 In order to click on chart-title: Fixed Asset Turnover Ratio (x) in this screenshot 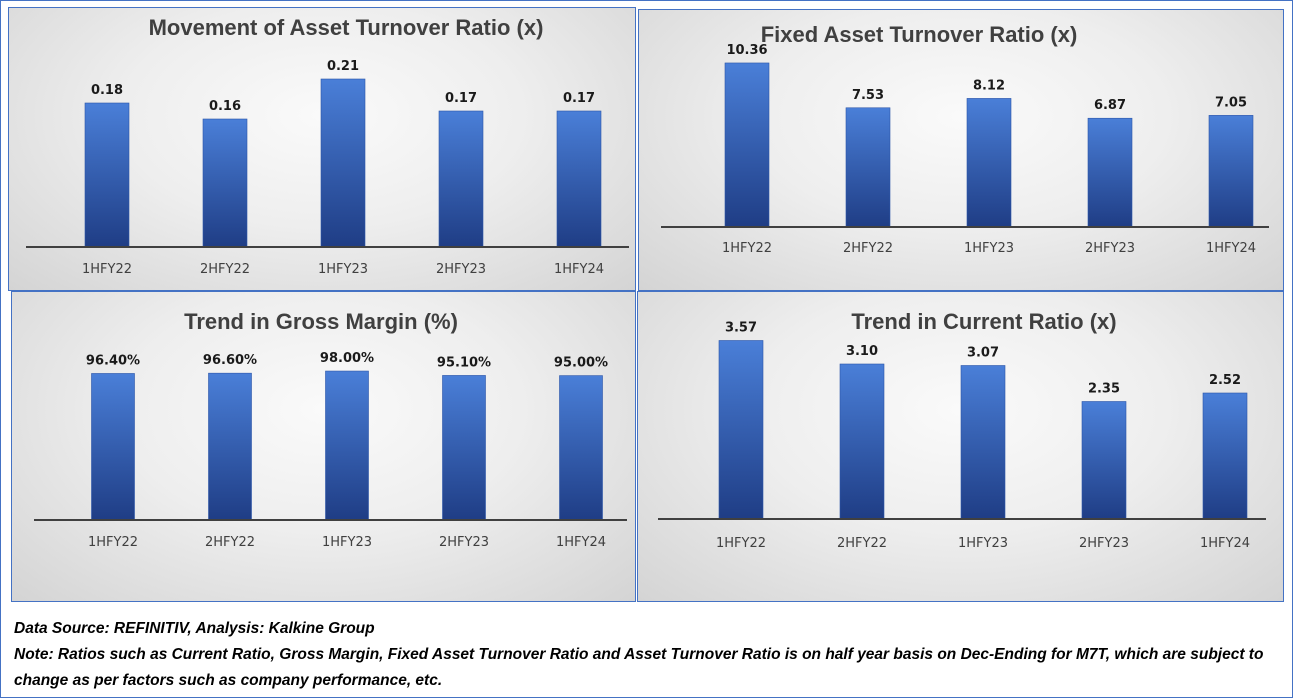, I will do `click(919, 34)`.